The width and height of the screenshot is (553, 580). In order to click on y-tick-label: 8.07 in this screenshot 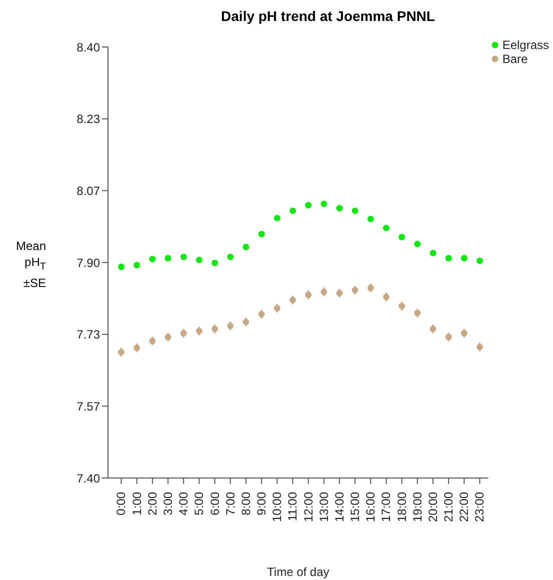, I will do `click(88, 191)`.